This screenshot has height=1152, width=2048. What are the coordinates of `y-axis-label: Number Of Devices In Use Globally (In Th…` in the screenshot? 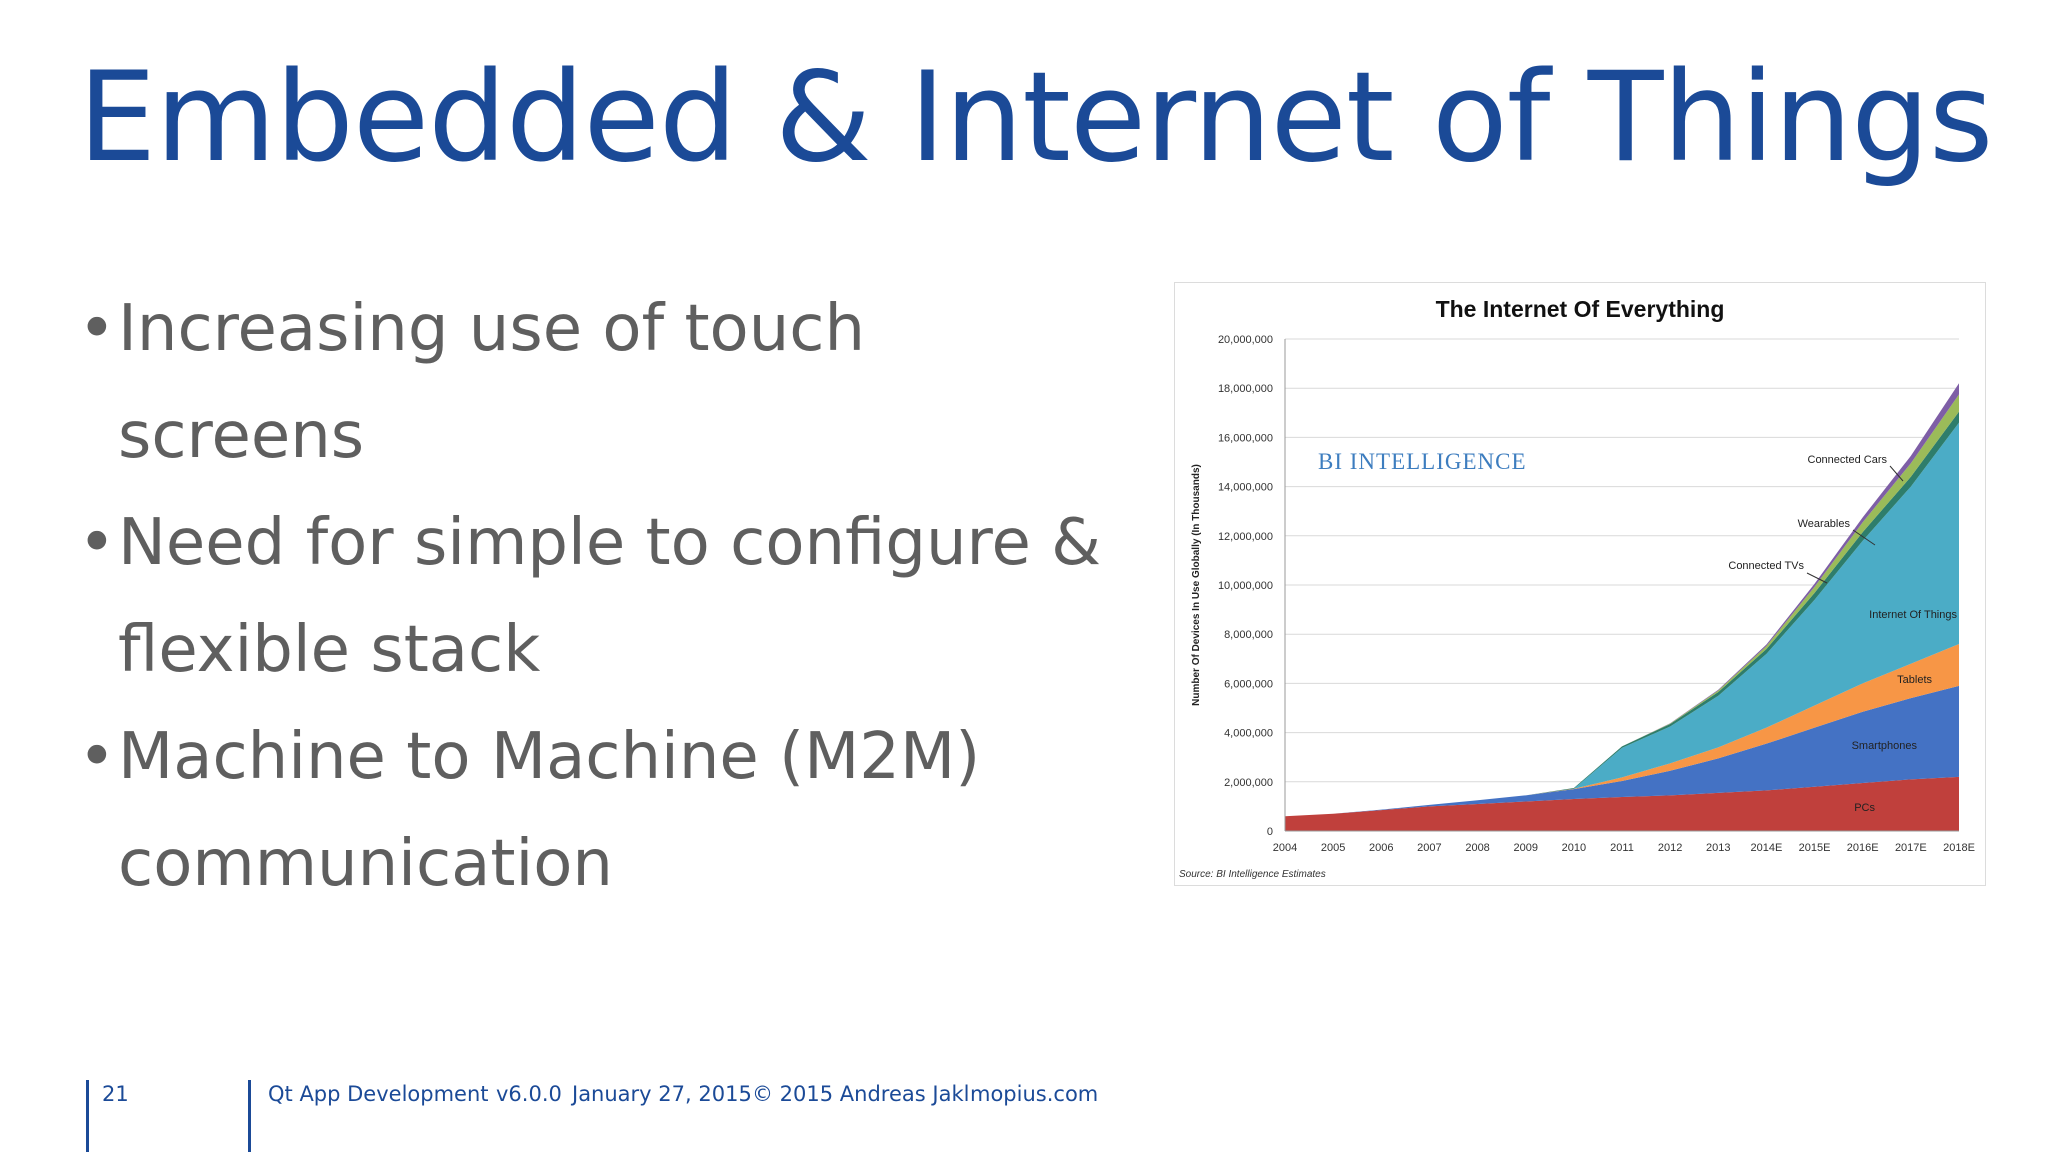 It's located at (1196, 585).